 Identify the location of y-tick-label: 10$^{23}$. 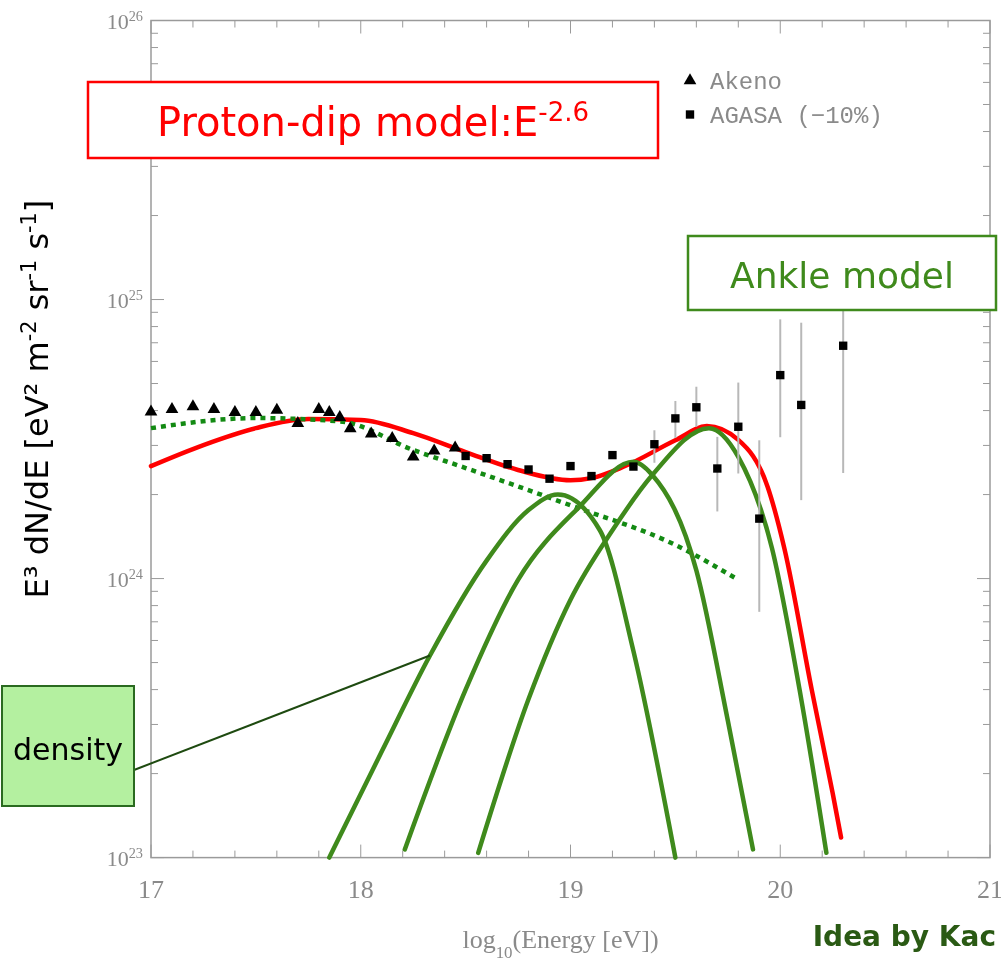
(124, 857).